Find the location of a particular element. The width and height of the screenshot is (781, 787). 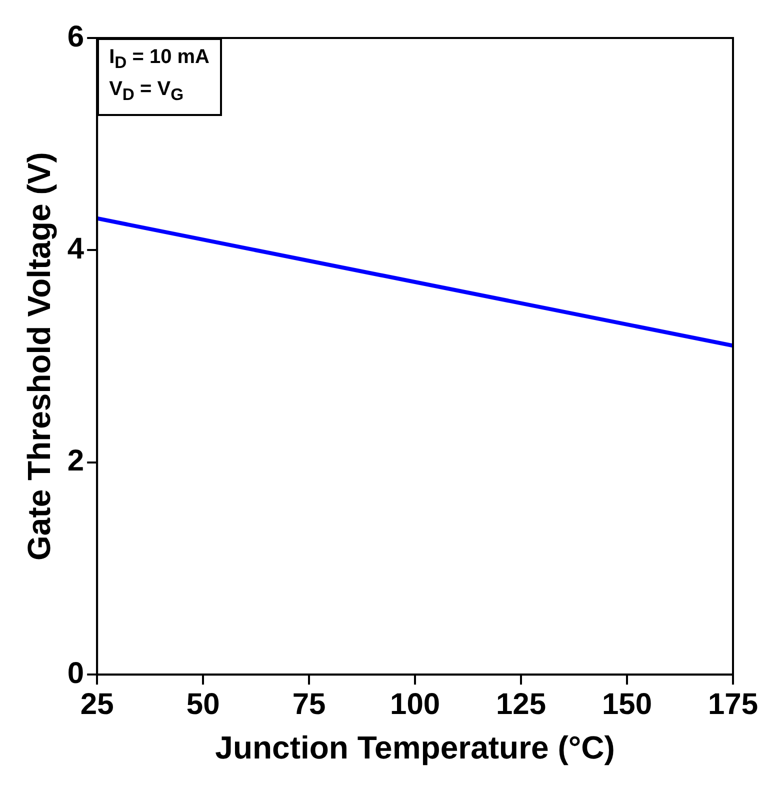

x-tick-label: 50 is located at coordinates (203, 704).